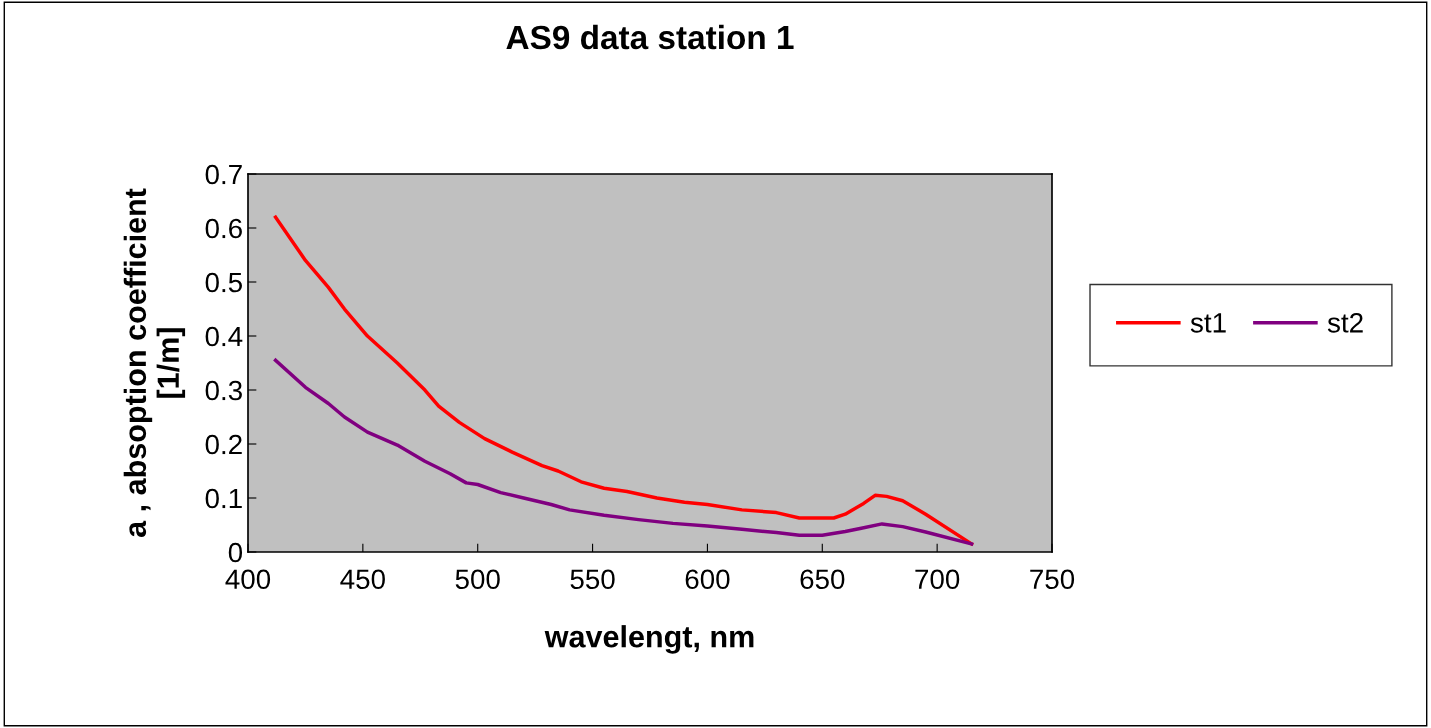  What do you see at coordinates (822, 579) in the screenshot?
I see `x-tick-label: 650` at bounding box center [822, 579].